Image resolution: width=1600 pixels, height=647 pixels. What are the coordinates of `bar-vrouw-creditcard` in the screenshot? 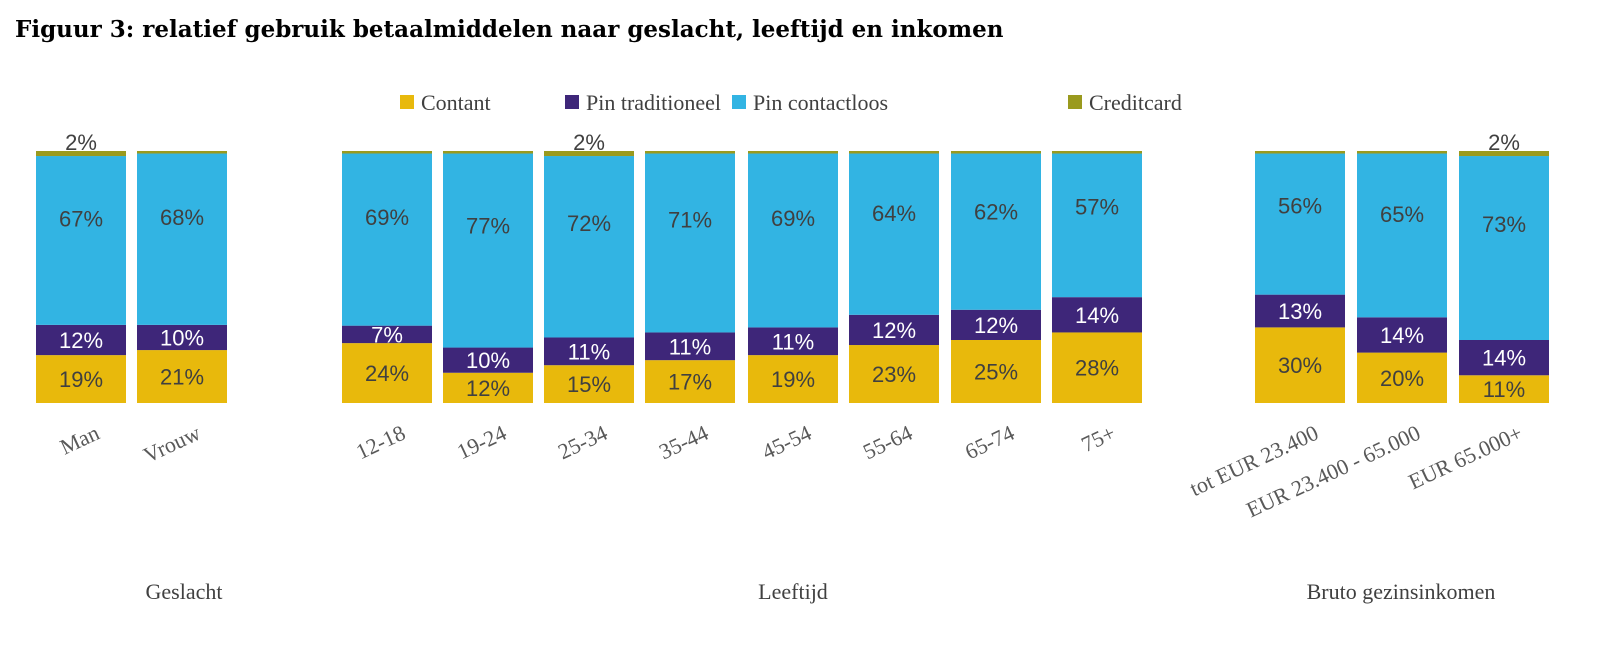 It's located at (182, 152).